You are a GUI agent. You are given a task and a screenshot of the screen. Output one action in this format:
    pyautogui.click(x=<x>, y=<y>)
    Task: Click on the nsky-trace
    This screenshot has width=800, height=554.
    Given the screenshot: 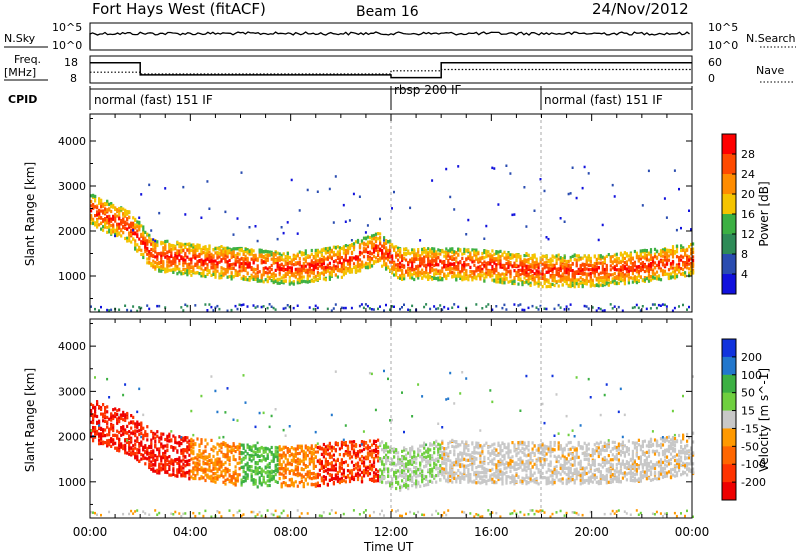 What is the action you would take?
    pyautogui.click(x=389, y=40)
    